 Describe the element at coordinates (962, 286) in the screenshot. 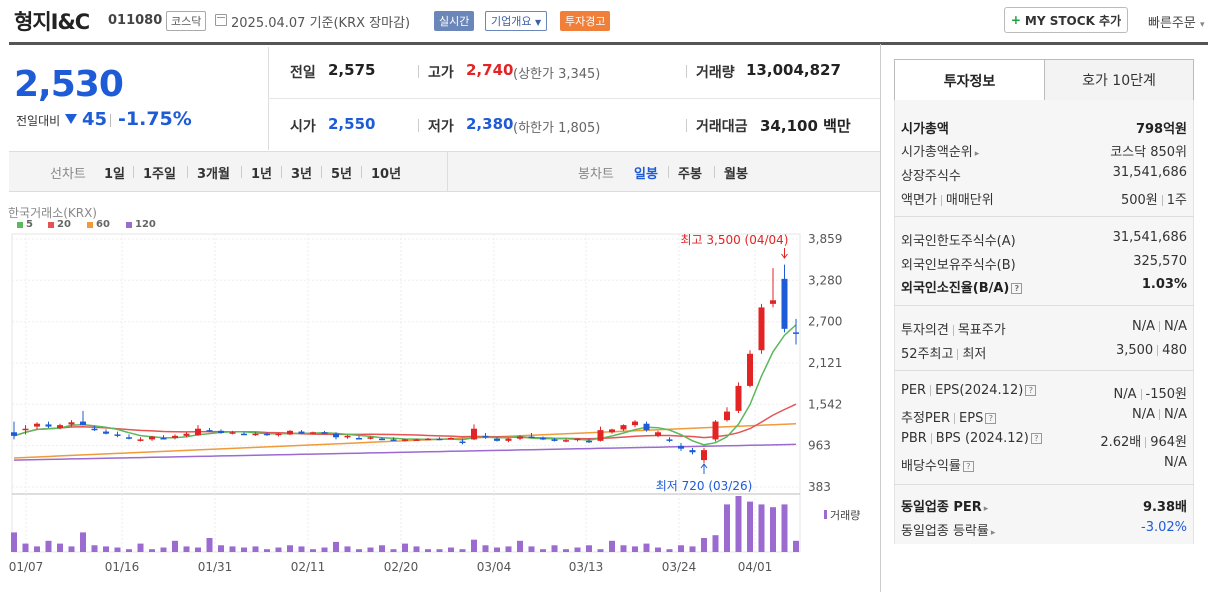

I see `foreign-ratio-label: 외국인소진율(B/A)?` at that location.